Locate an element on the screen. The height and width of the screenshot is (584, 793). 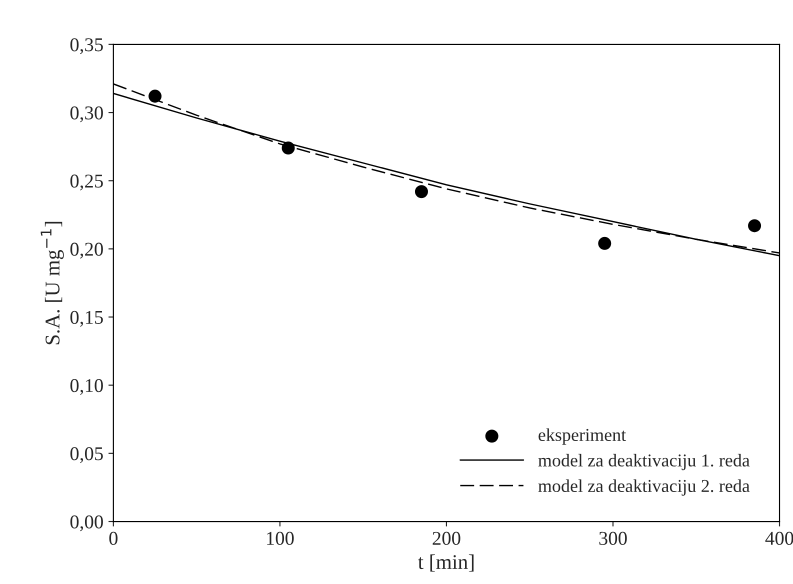
x-tick-label: 300 is located at coordinates (613, 538).